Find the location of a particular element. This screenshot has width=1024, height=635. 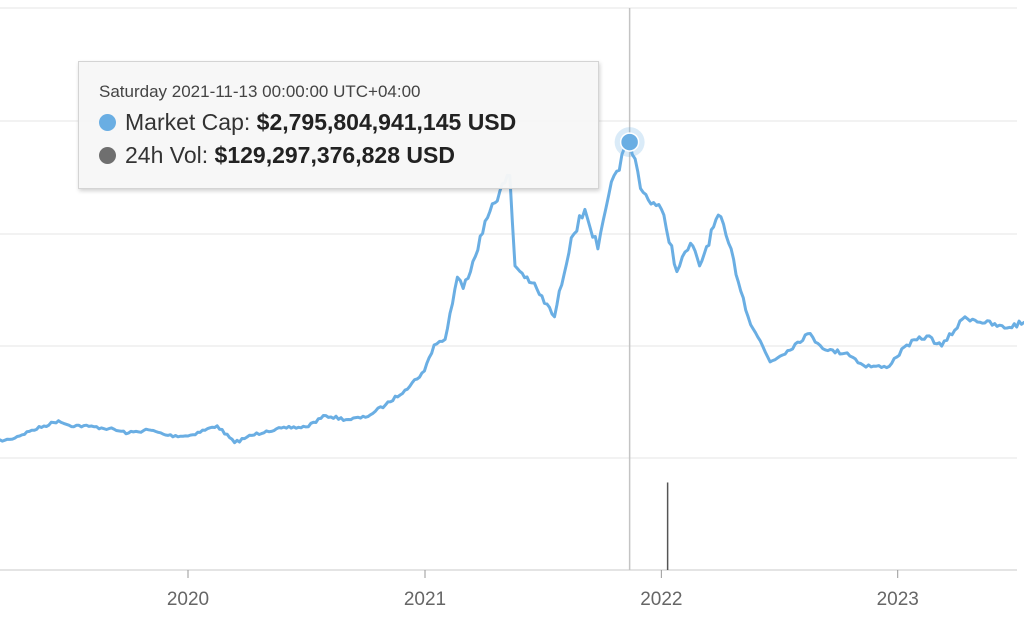

tooltip-volume-label: 24h Vol: is located at coordinates (167, 155).